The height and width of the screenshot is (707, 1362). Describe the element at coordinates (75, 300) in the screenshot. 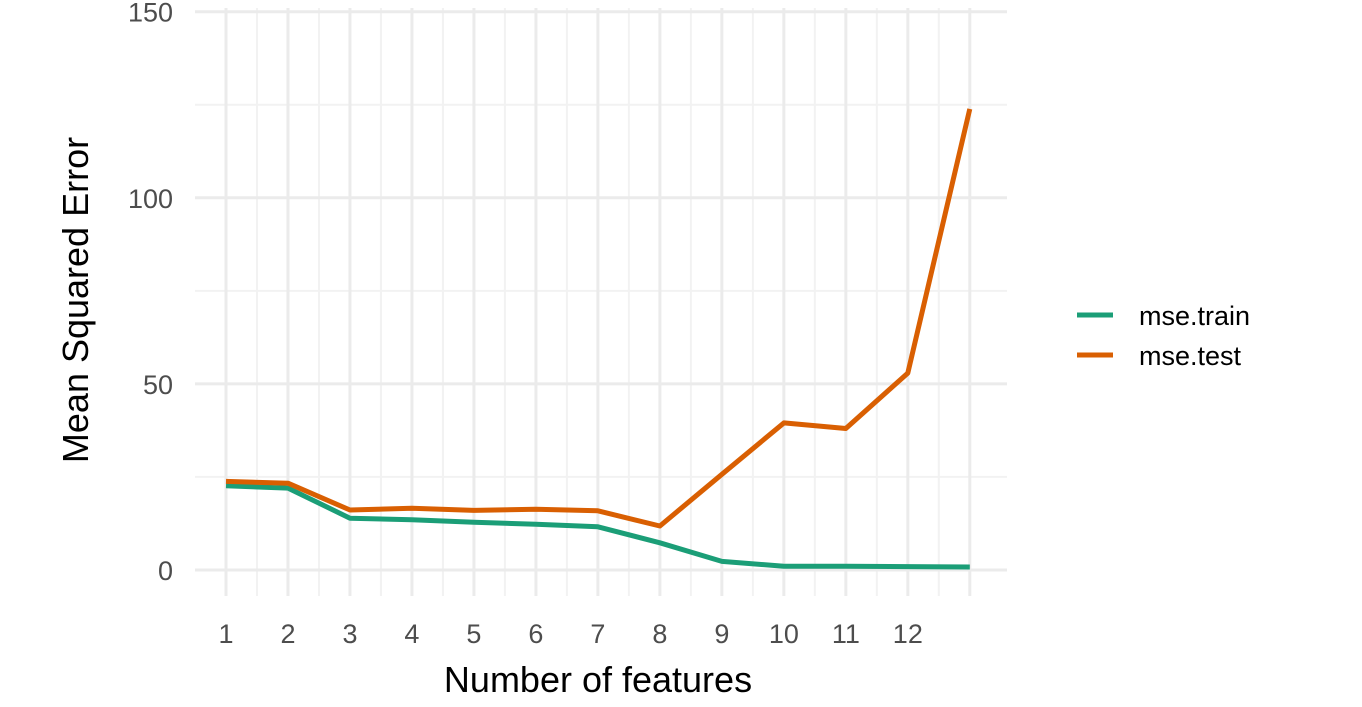

I see `y-axis-title: Mean Squared Error` at that location.